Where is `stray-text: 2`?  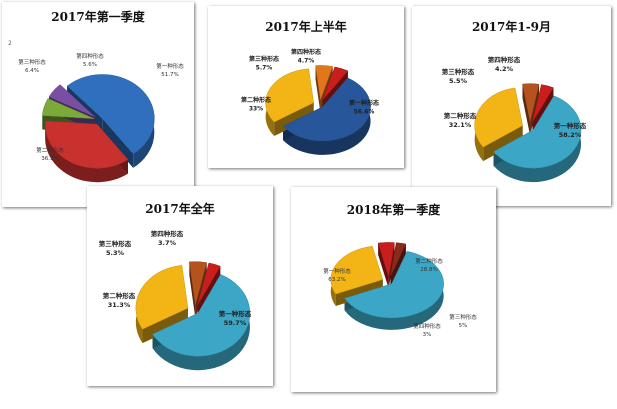 stray-text: 2 is located at coordinates (10, 43).